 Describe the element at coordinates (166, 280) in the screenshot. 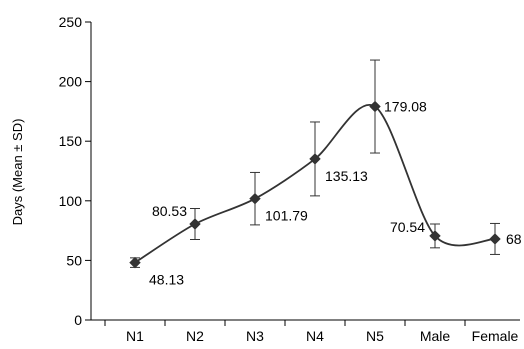

I see `data-label: 48.13` at that location.